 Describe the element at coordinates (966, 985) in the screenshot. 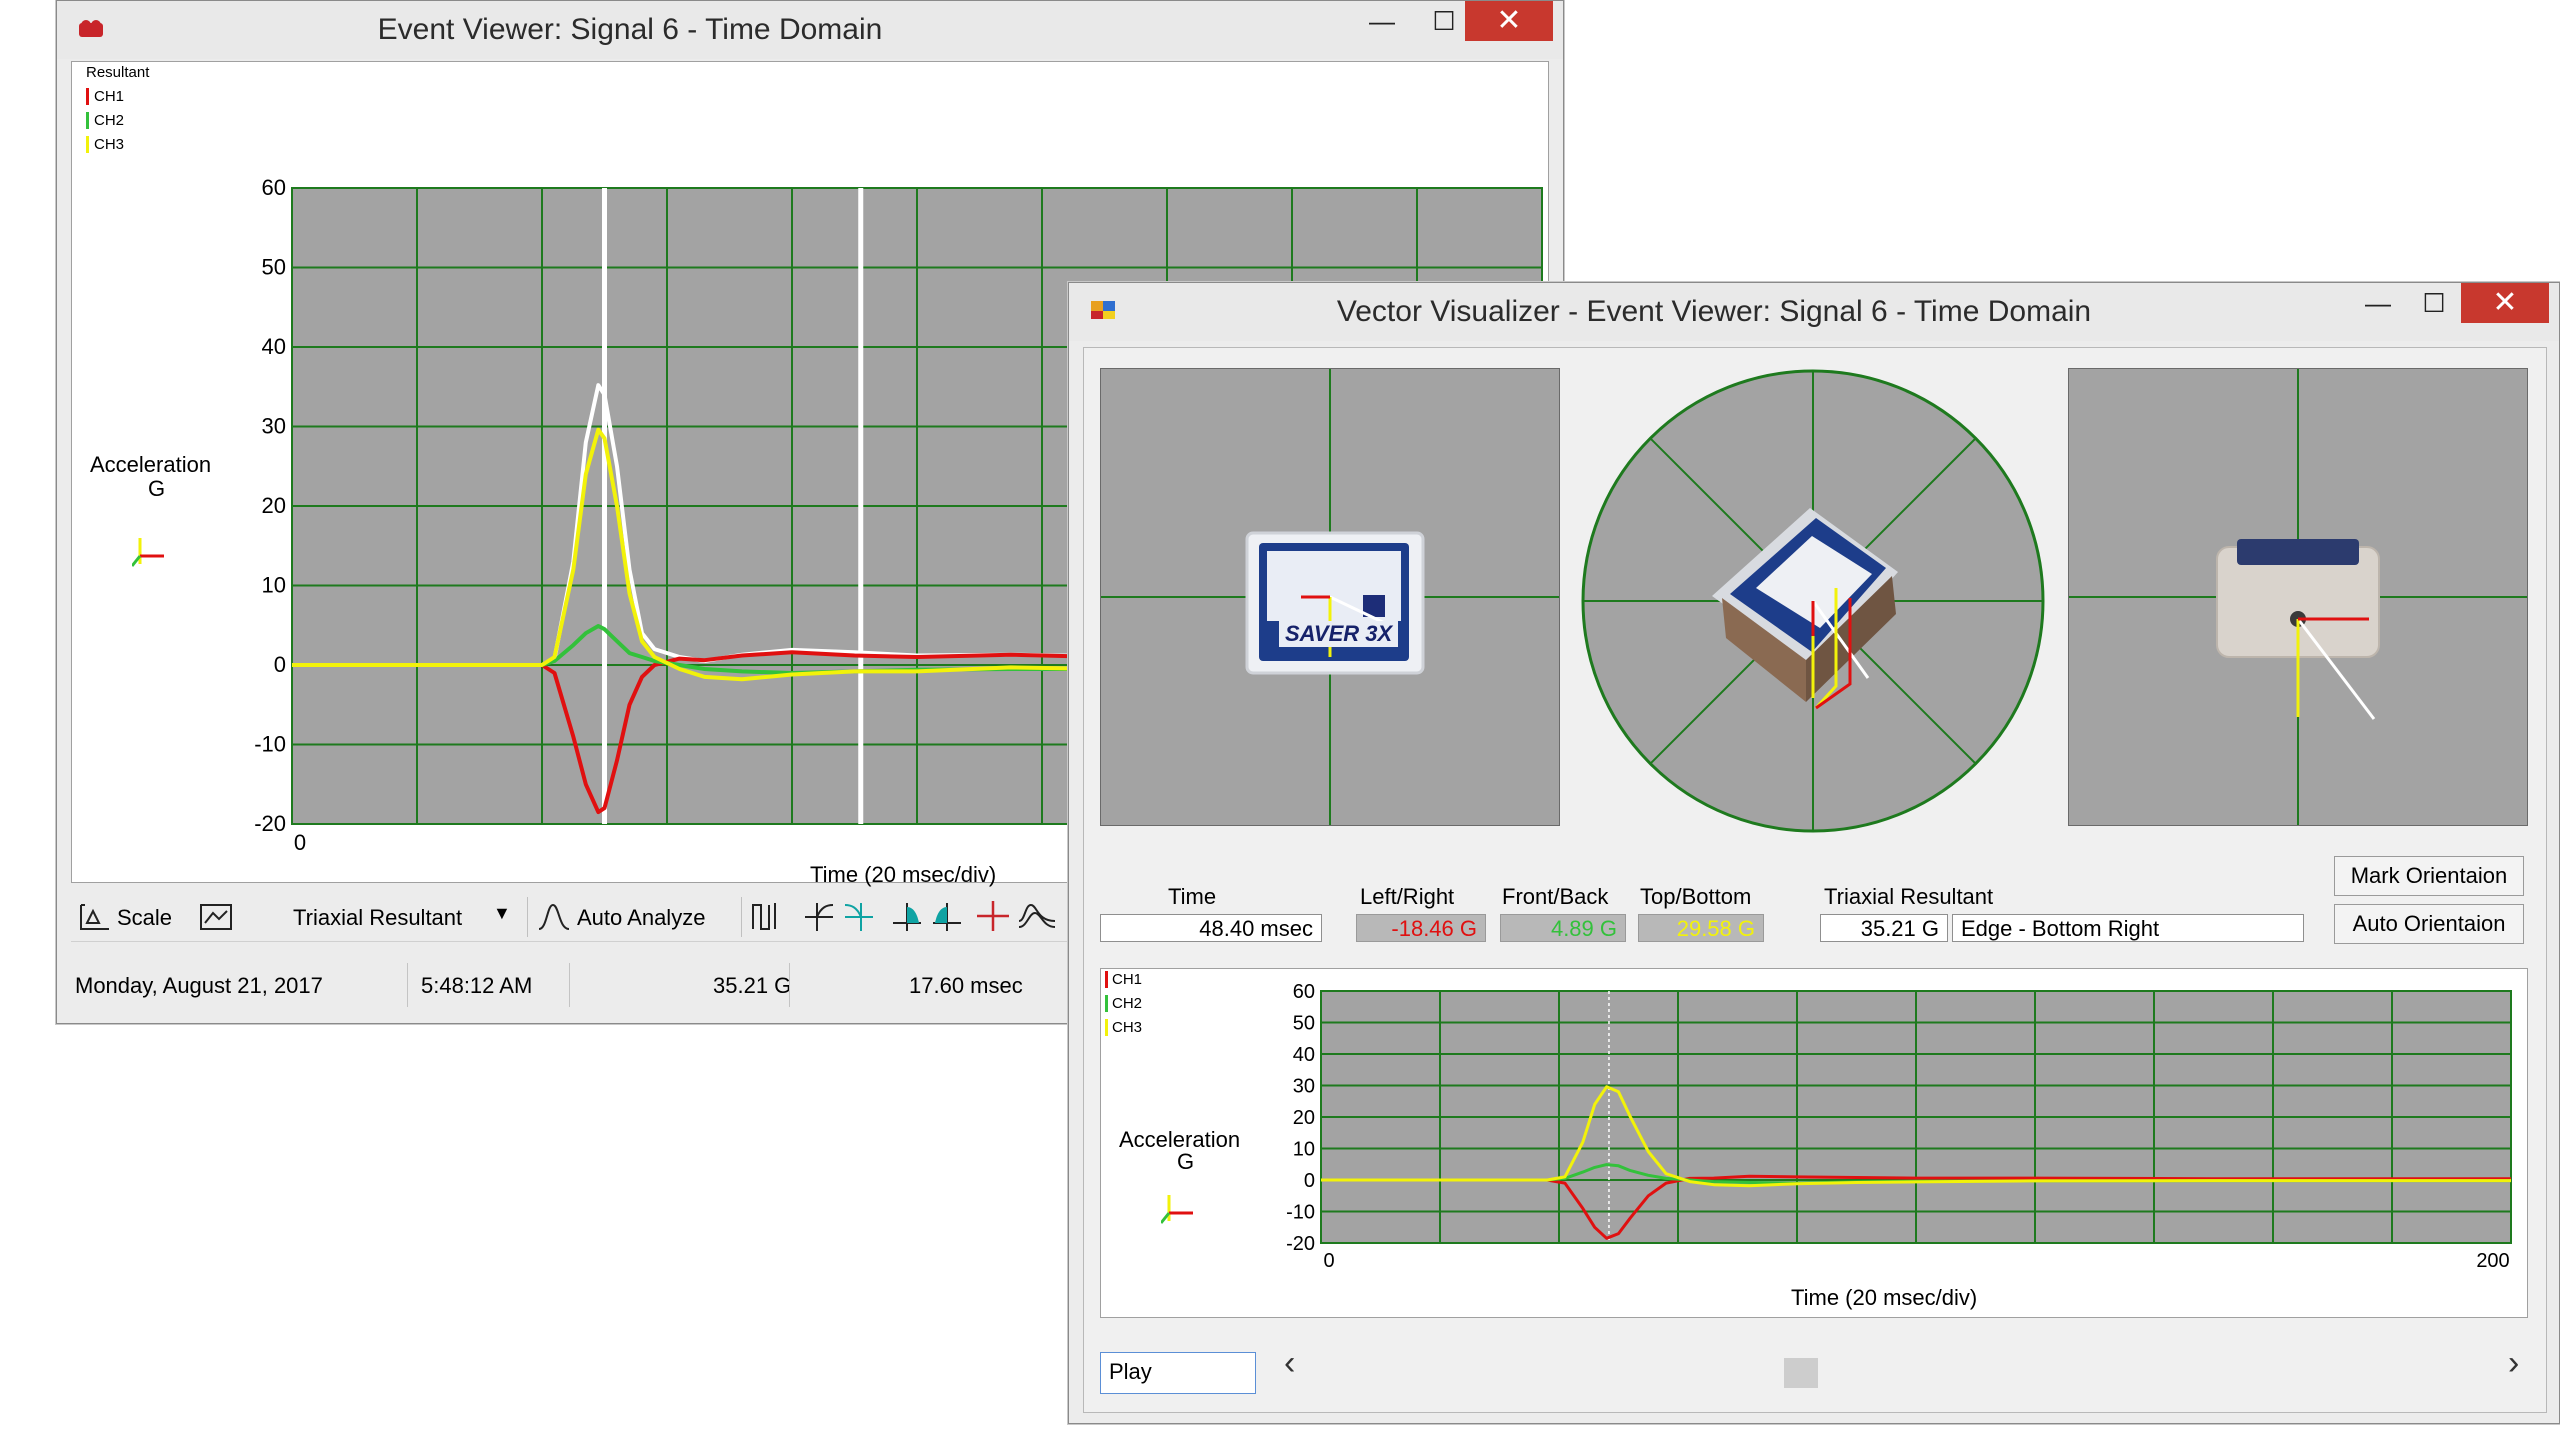

I see `status-duration: 17.60 msec` at that location.